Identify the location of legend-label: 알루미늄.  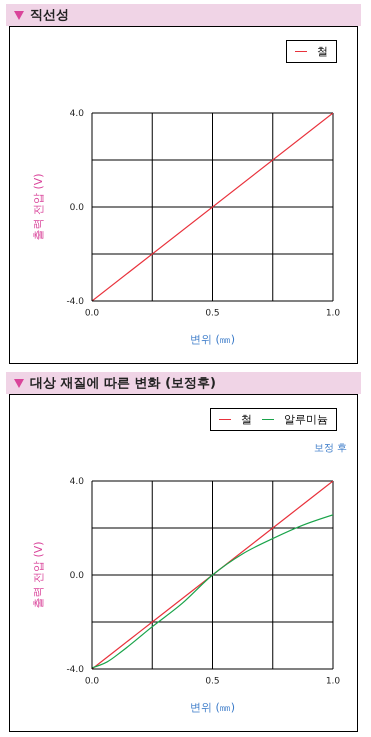
(306, 419).